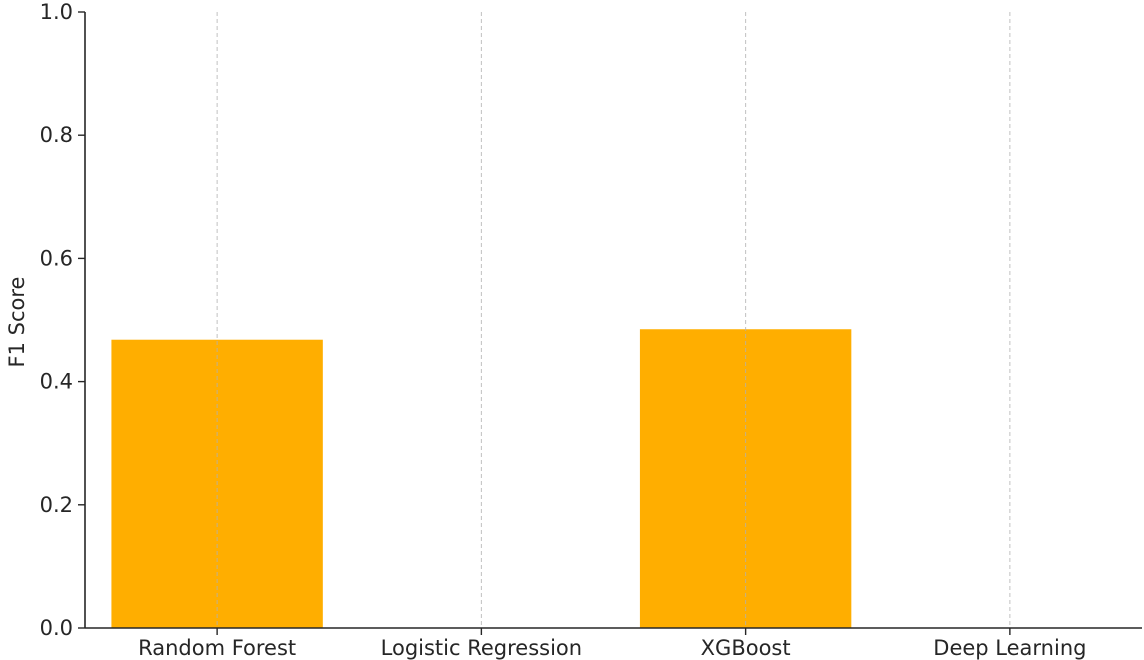 The image size is (1144, 660). Describe the element at coordinates (56, 258) in the screenshot. I see `y-tick-label: 0.6` at that location.